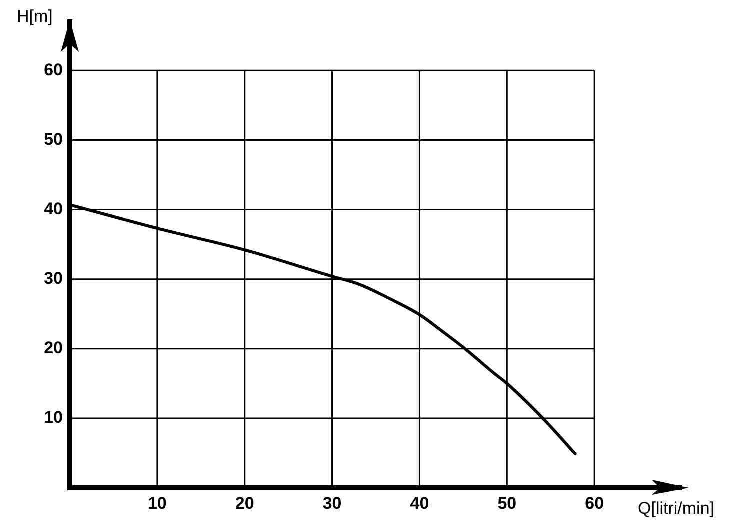 The image size is (743, 529). Describe the element at coordinates (53, 418) in the screenshot. I see `y-tick-label: 10` at that location.